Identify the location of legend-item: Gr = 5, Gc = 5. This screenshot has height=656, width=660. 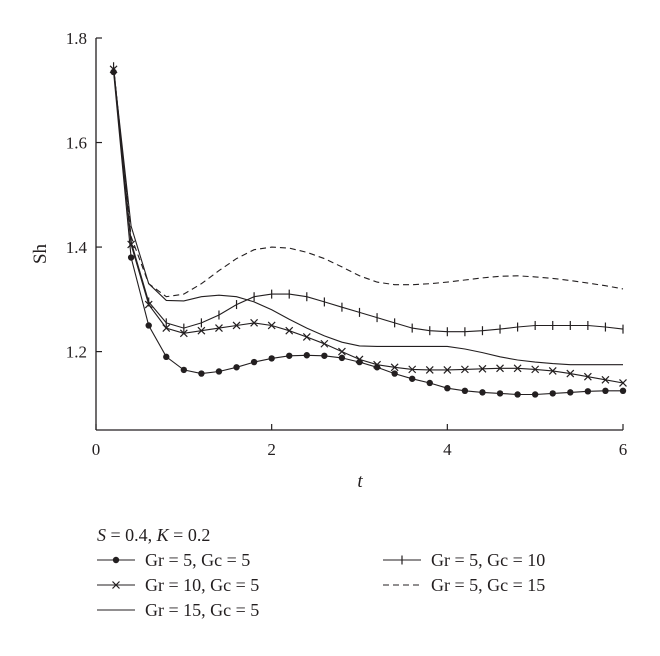
(173, 560).